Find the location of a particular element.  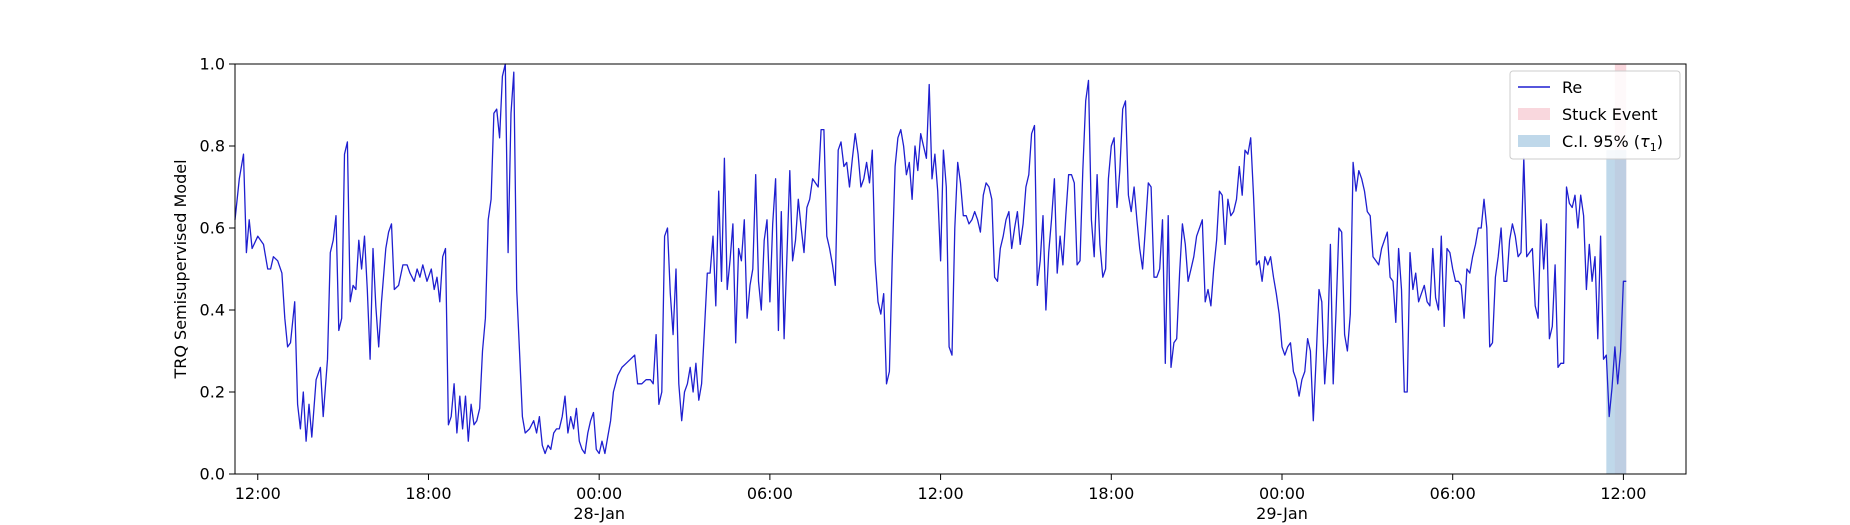

x-tick-label: 29-Jan is located at coordinates (1282, 513).